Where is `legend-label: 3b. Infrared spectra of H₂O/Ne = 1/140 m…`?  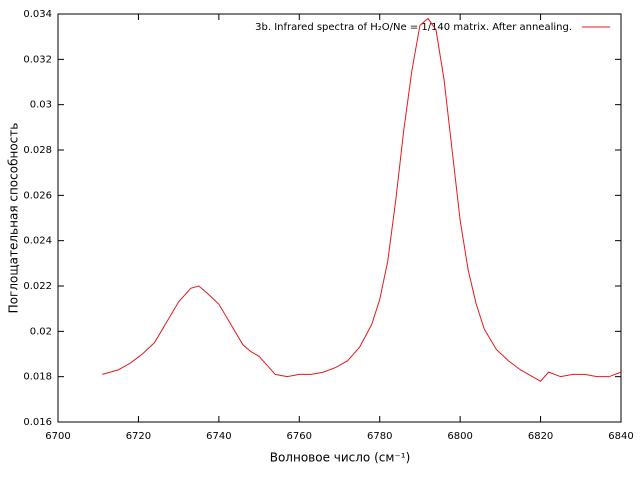 legend-label: 3b. Infrared spectra of H₂O/Ne = 1/140 m… is located at coordinates (413, 27).